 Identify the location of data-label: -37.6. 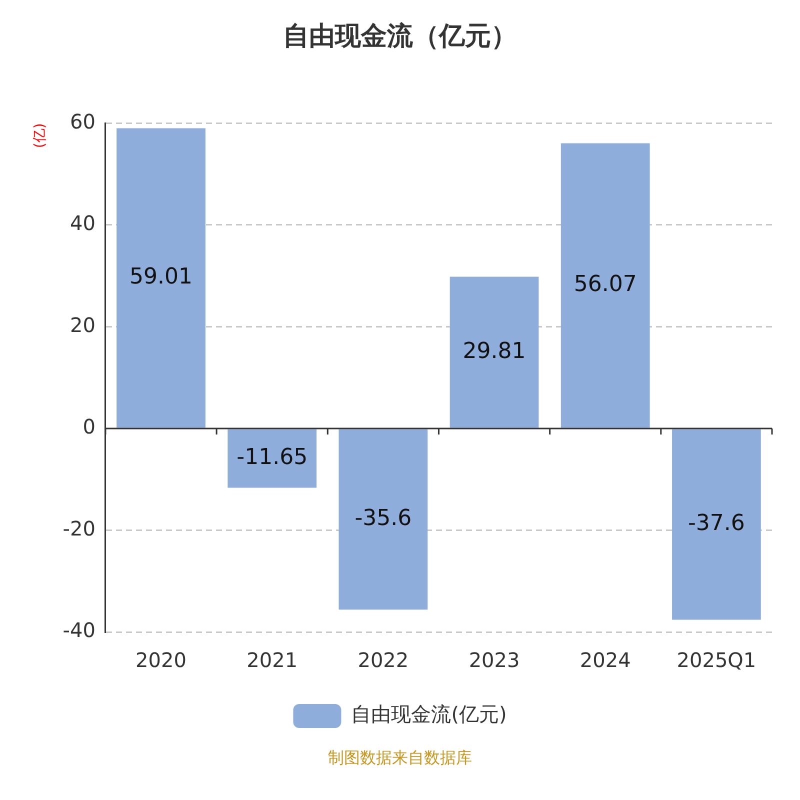
(716, 523).